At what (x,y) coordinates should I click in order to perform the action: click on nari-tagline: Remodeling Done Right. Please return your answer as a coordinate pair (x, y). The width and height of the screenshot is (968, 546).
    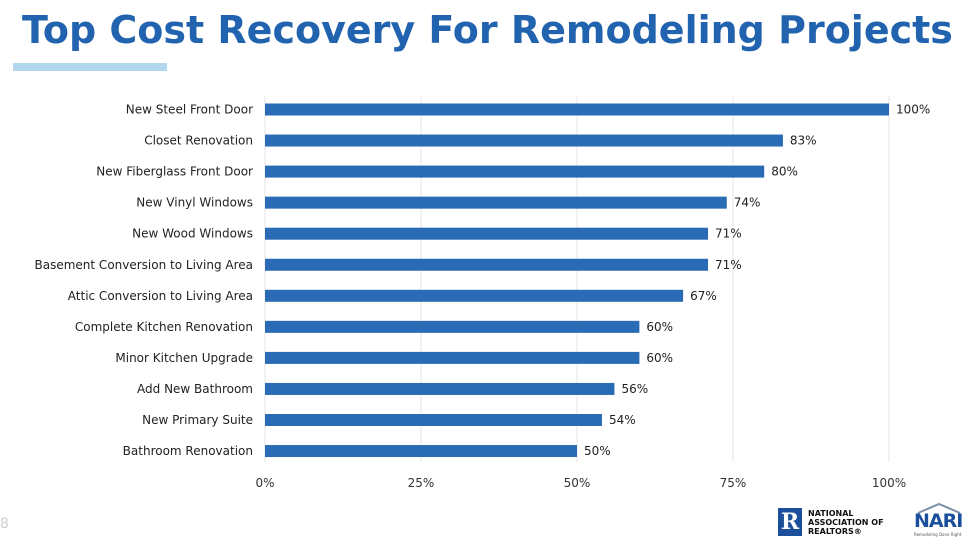
    Looking at the image, I should click on (938, 534).